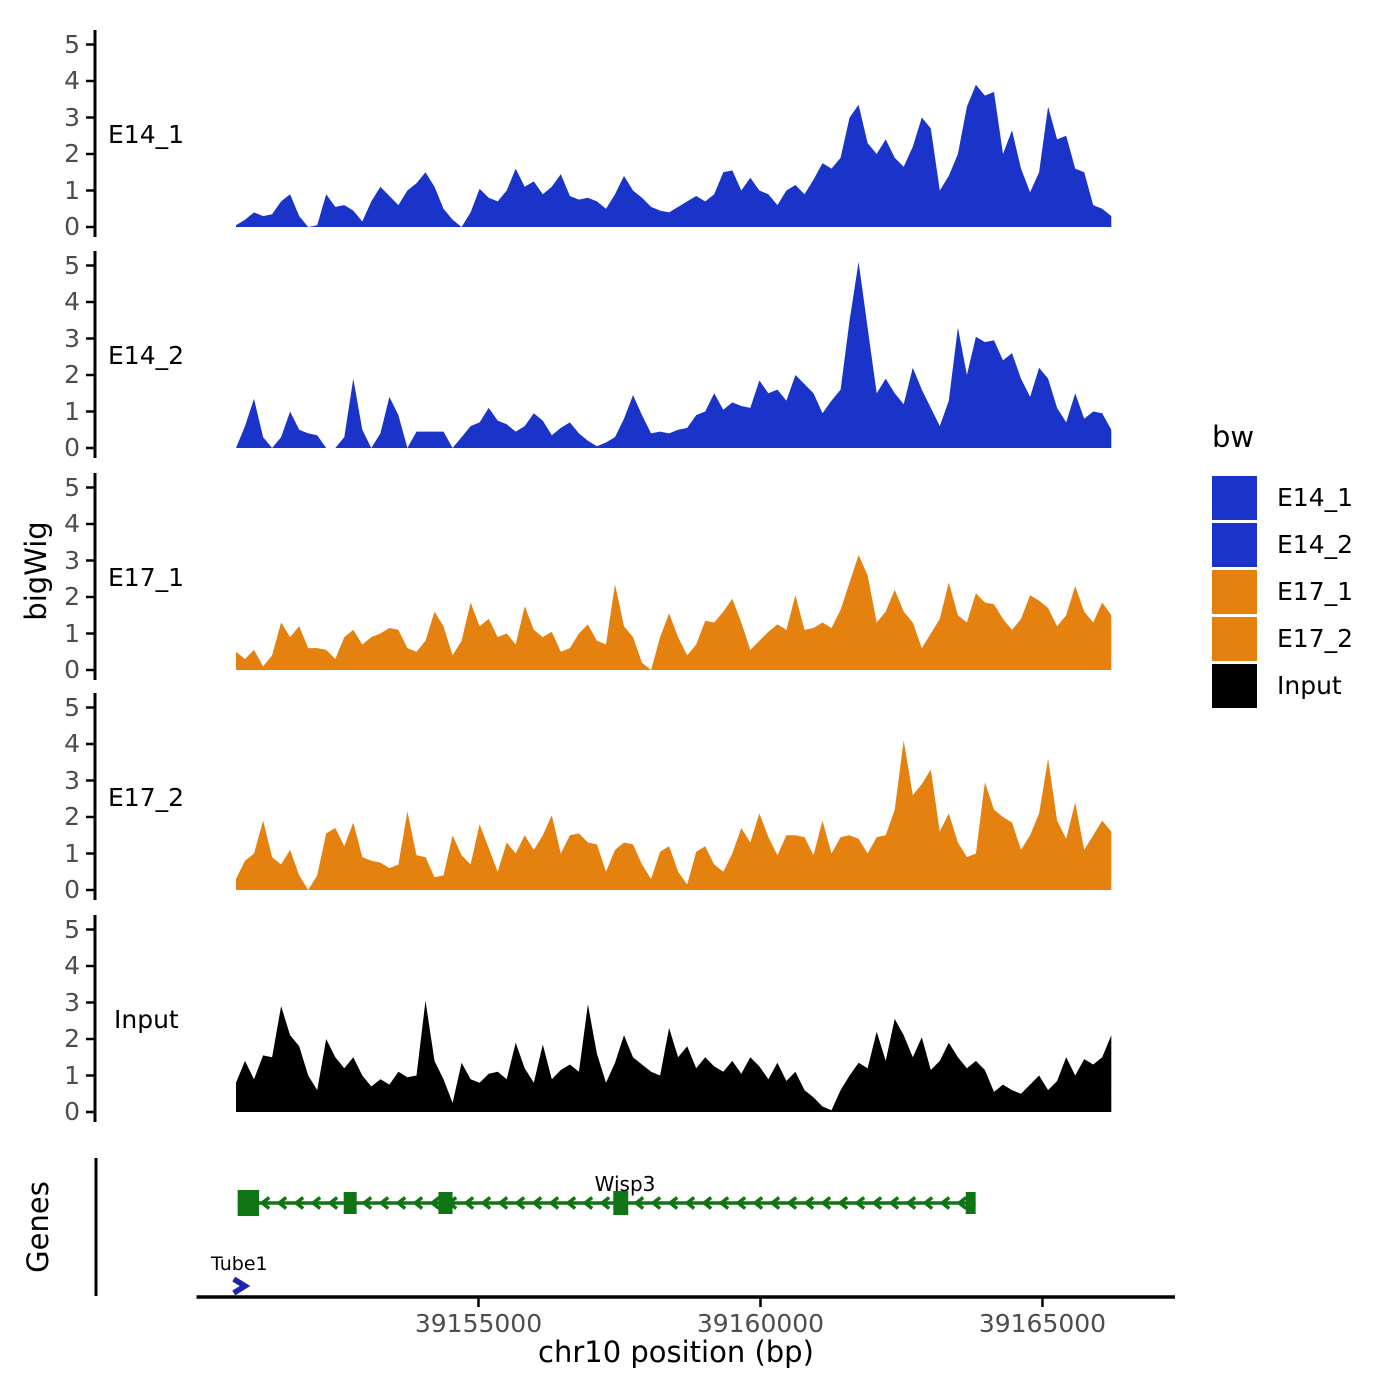 This screenshot has height=1400, width=1400. What do you see at coordinates (72, 1111) in the screenshot?
I see `y-tick-label-Input: 0` at bounding box center [72, 1111].